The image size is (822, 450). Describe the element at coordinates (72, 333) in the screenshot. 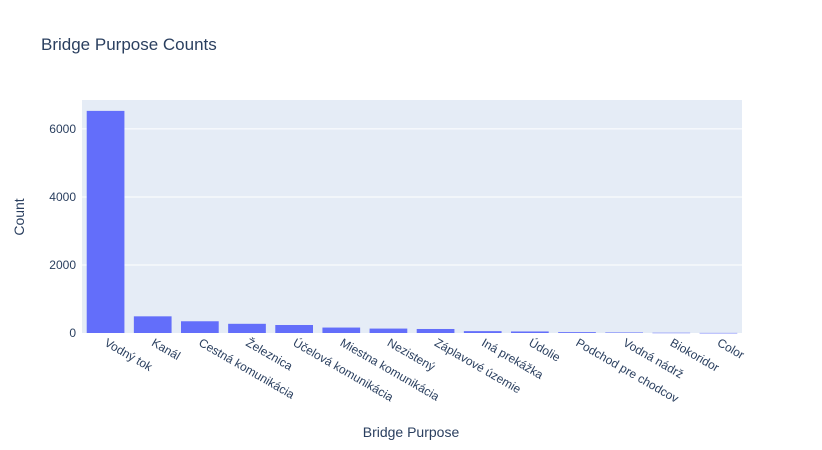

I see `y-tick-label: 0` at that location.